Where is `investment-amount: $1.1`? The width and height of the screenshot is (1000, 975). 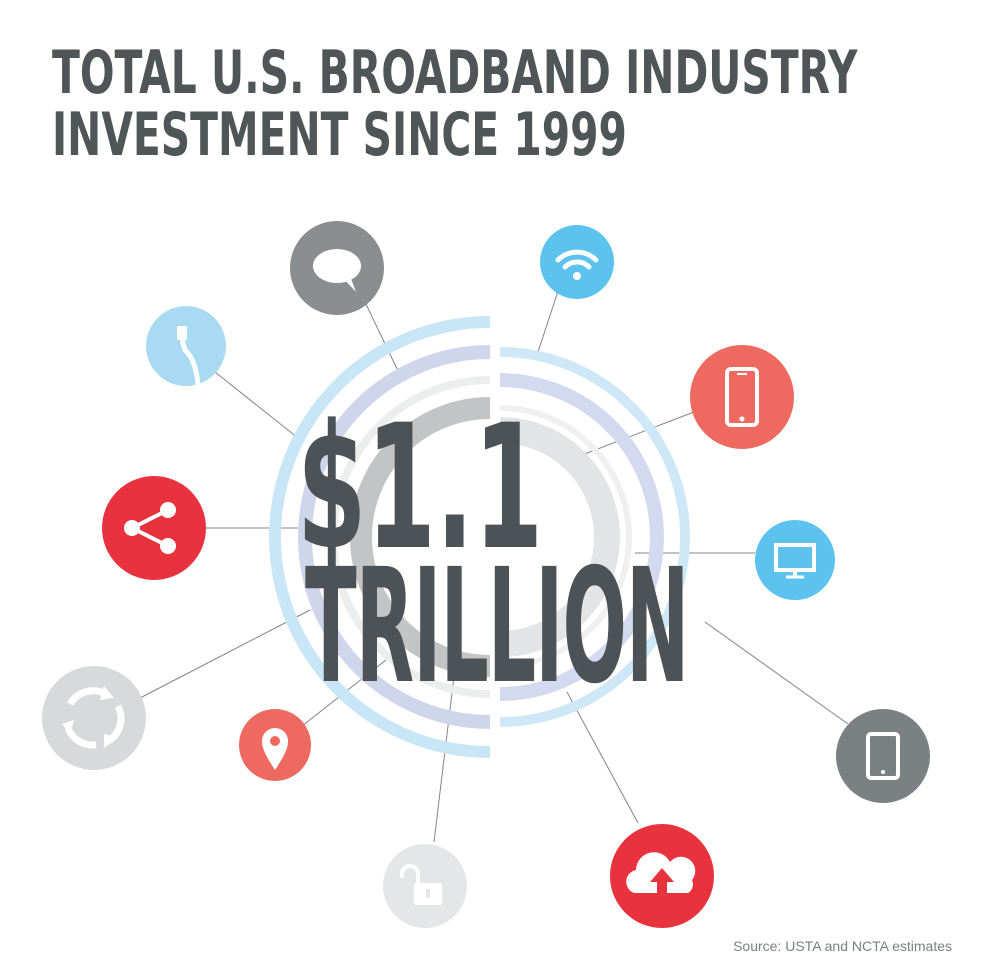 investment-amount: $1.1 is located at coordinates (420, 487).